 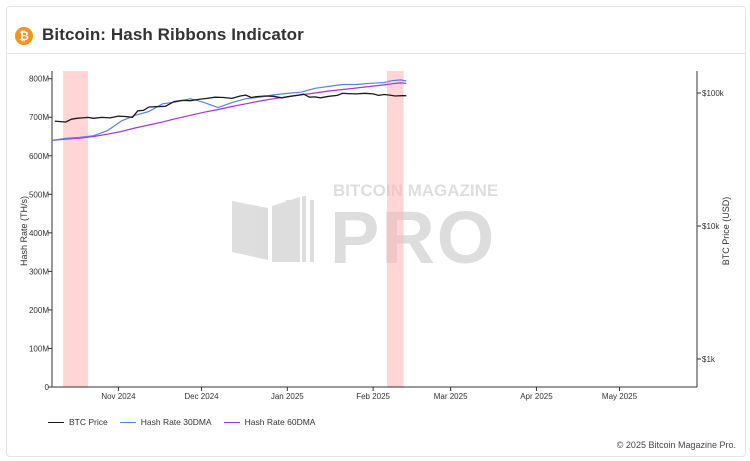 What do you see at coordinates (709, 359) in the screenshot?
I see `y2-tick-label: $1k` at bounding box center [709, 359].